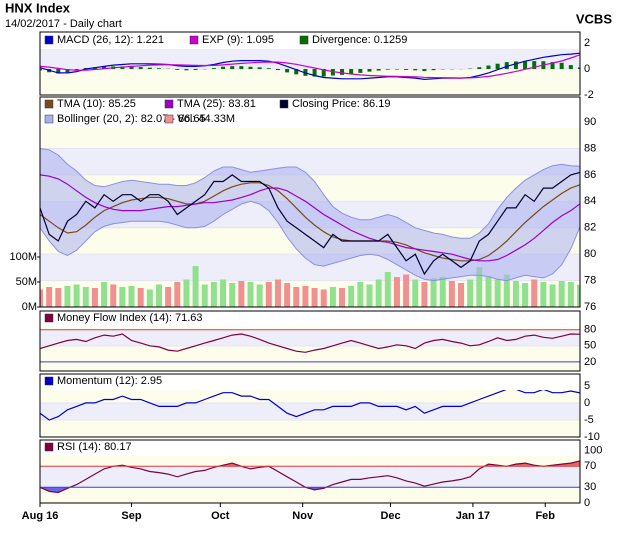  I want to click on legend-label: Closing Price: 86.19, so click(341, 104).